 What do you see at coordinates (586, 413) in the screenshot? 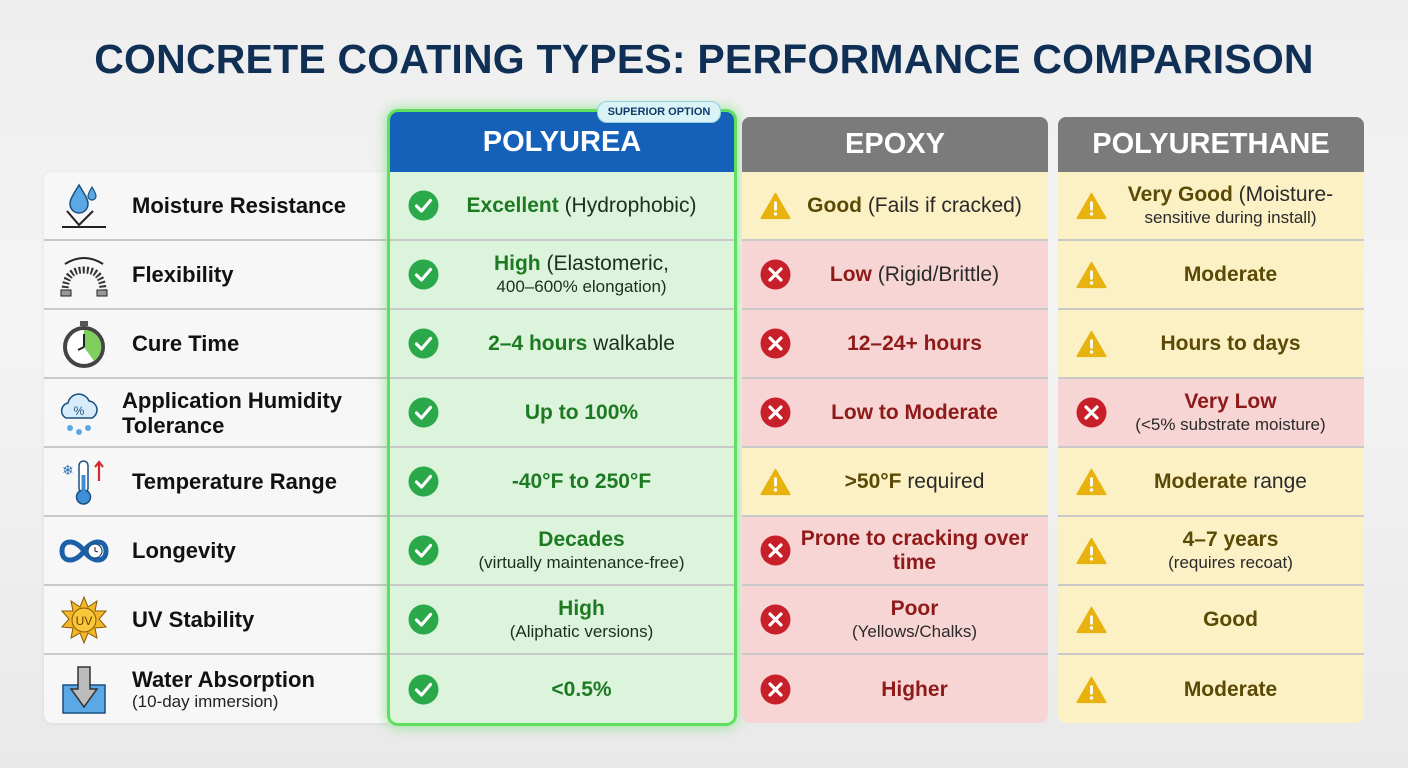
I see `cell-text: Up to 100%` at bounding box center [586, 413].